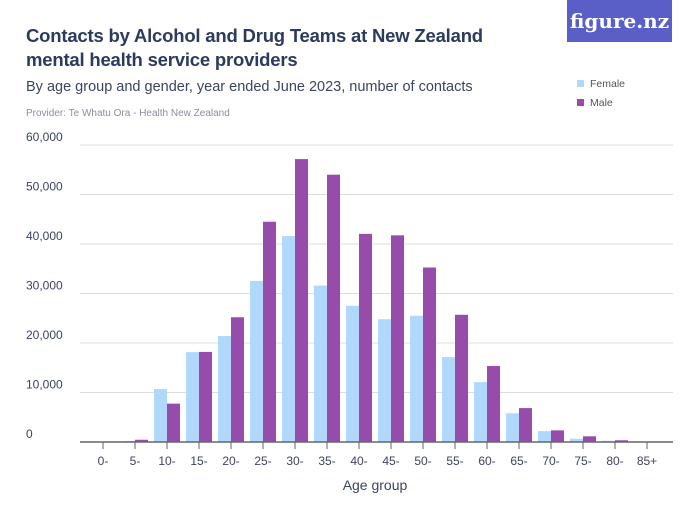 The width and height of the screenshot is (700, 525). I want to click on x-tick-label: 10-, so click(166, 461).